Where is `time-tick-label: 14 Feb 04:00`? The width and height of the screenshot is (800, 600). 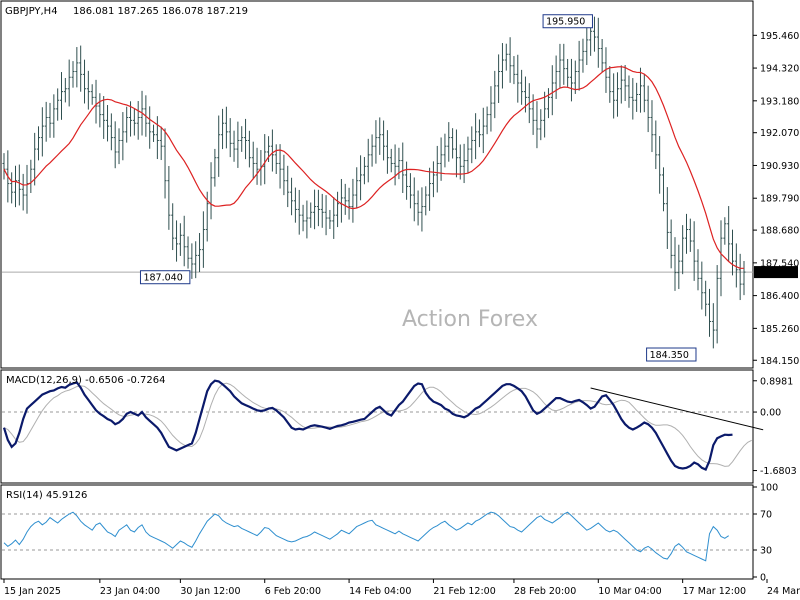 time-tick-label: 14 Feb 04:00 is located at coordinates (380, 591).